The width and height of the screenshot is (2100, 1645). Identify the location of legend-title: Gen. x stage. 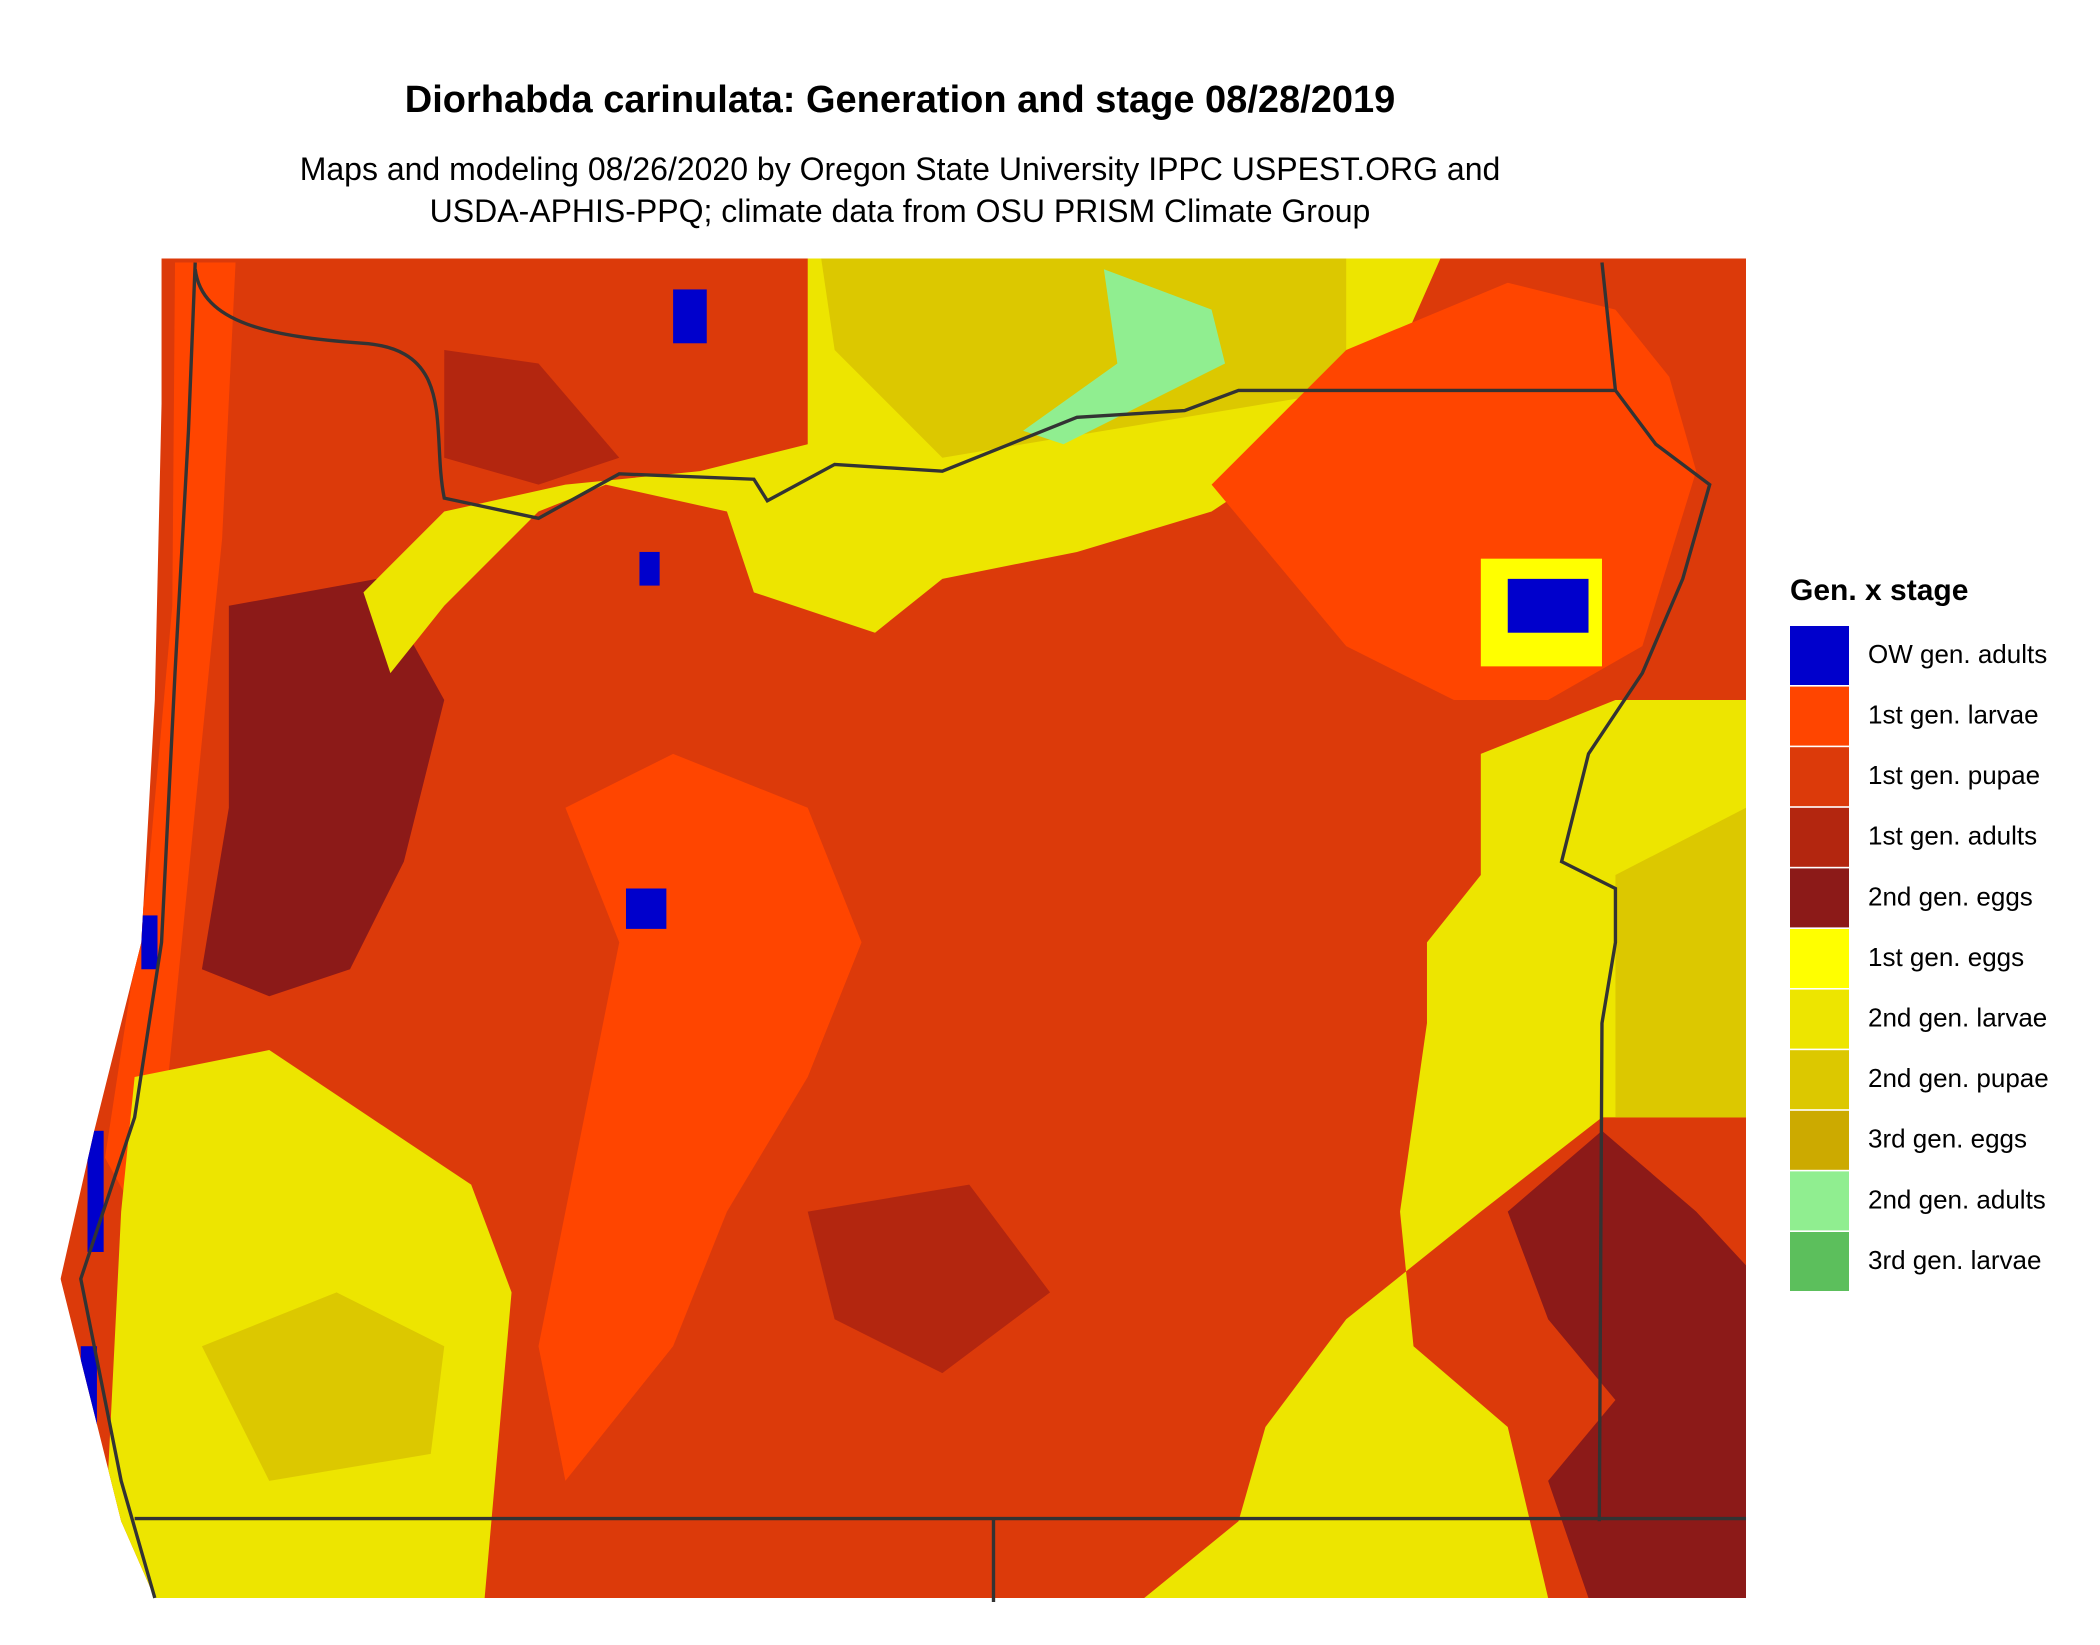
(1879, 590).